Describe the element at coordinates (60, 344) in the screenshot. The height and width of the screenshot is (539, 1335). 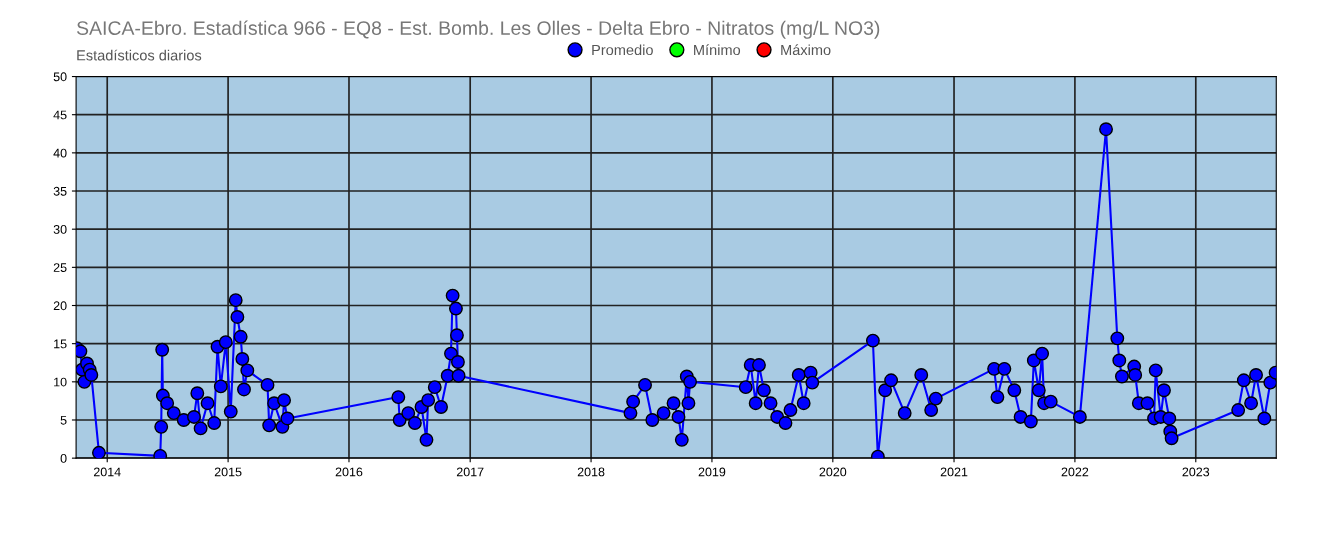
I see `y-tick-label: 15` at that location.